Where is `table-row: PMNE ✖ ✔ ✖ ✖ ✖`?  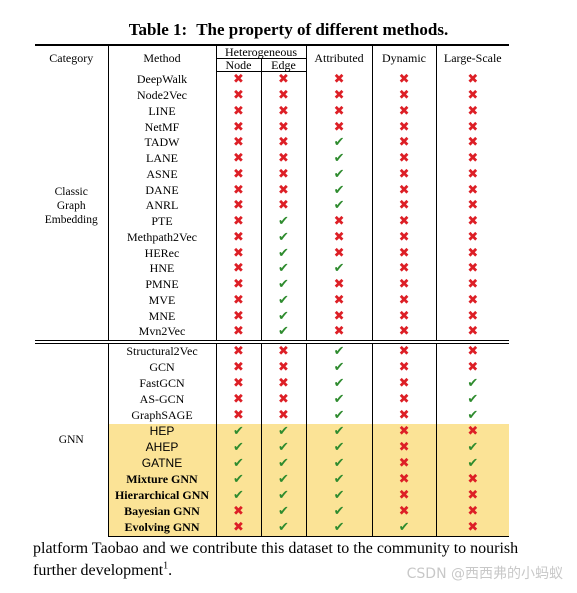 table-row: PMNE ✖ ✔ ✖ ✖ ✖ is located at coordinates (272, 284).